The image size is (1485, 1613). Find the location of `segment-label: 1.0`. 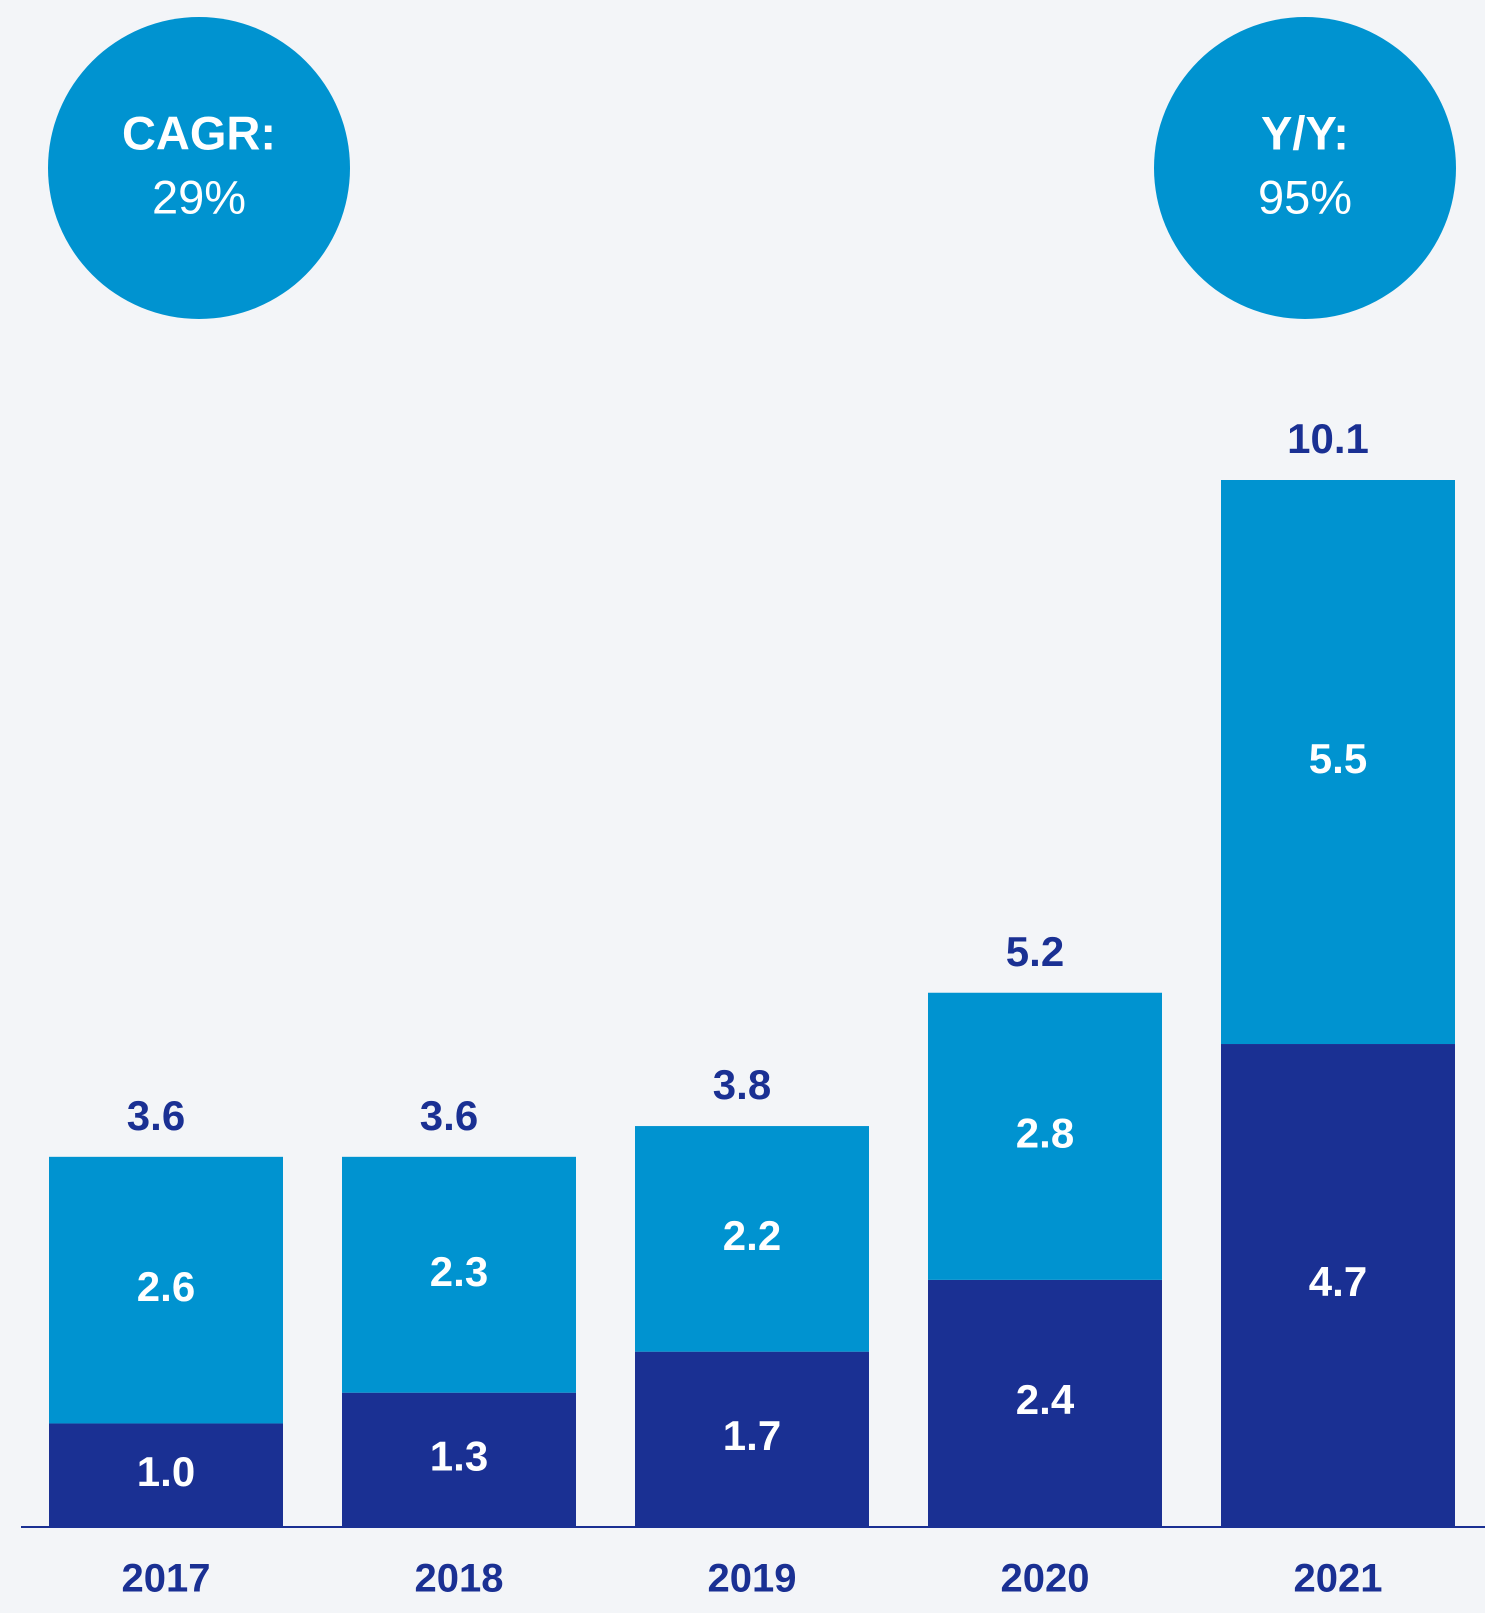

segment-label: 1.0 is located at coordinates (166, 1471).